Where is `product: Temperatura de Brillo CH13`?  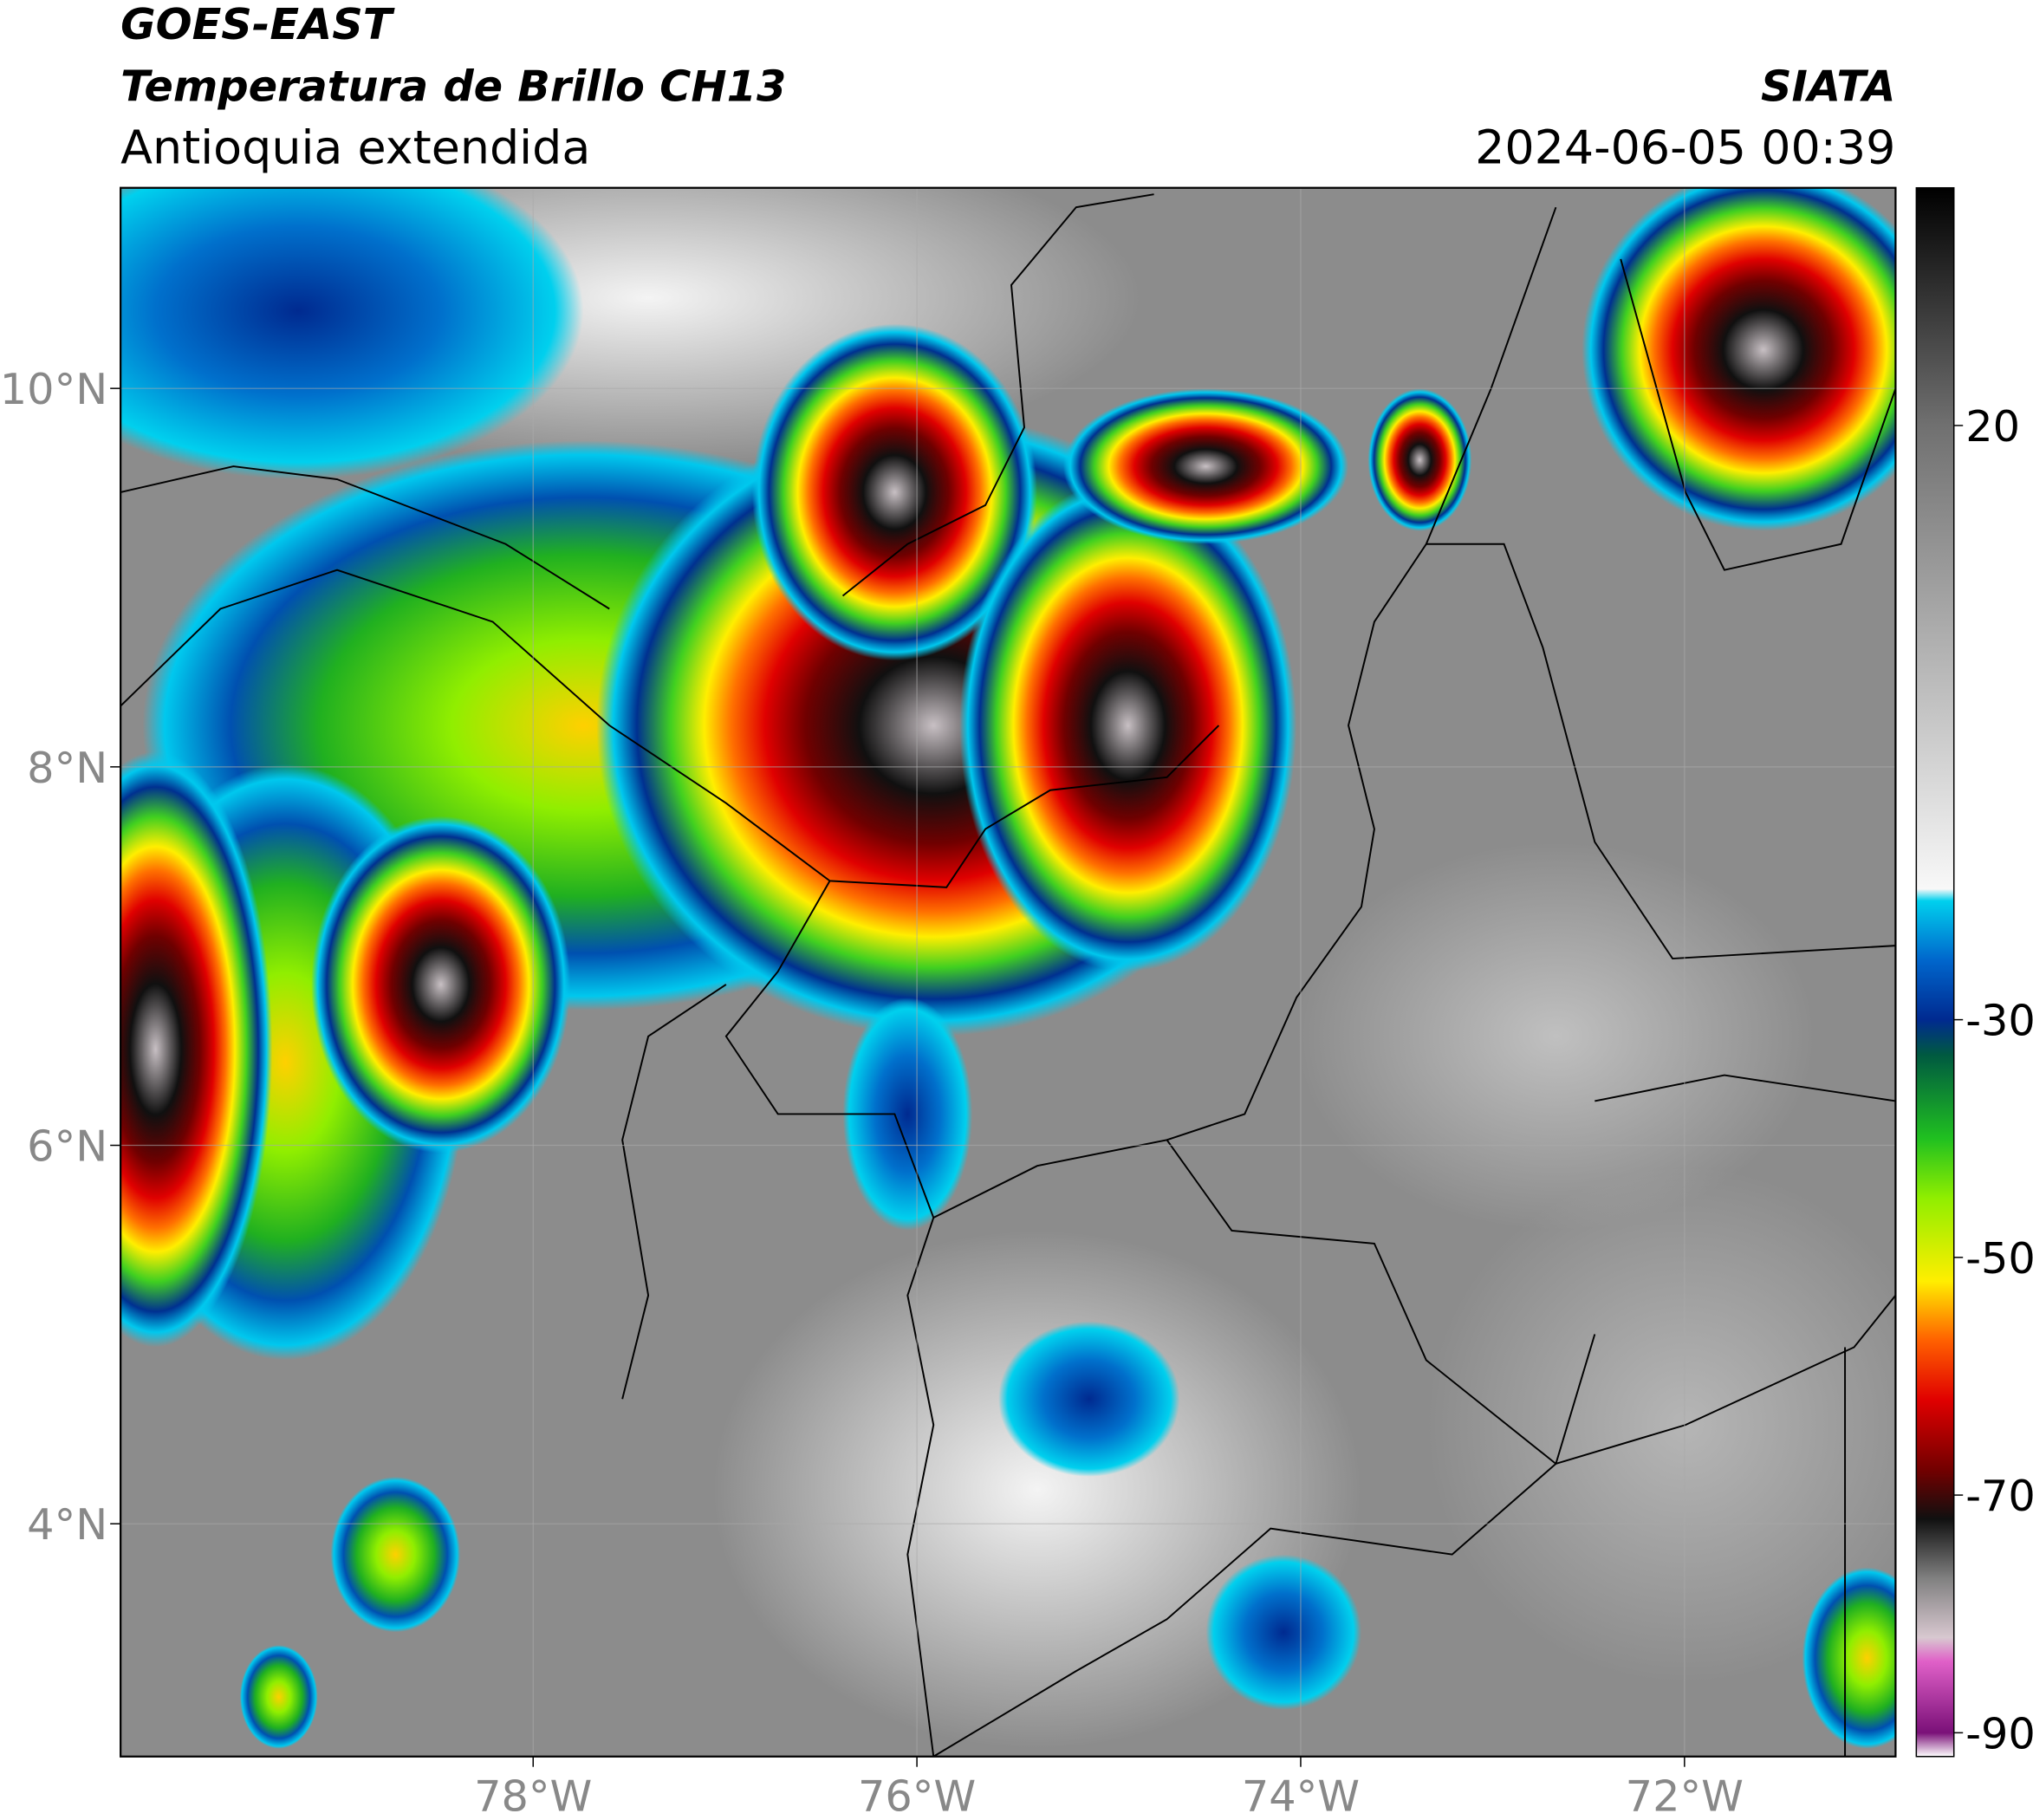 product: Temperatura de Brillo CH13 is located at coordinates (453, 87).